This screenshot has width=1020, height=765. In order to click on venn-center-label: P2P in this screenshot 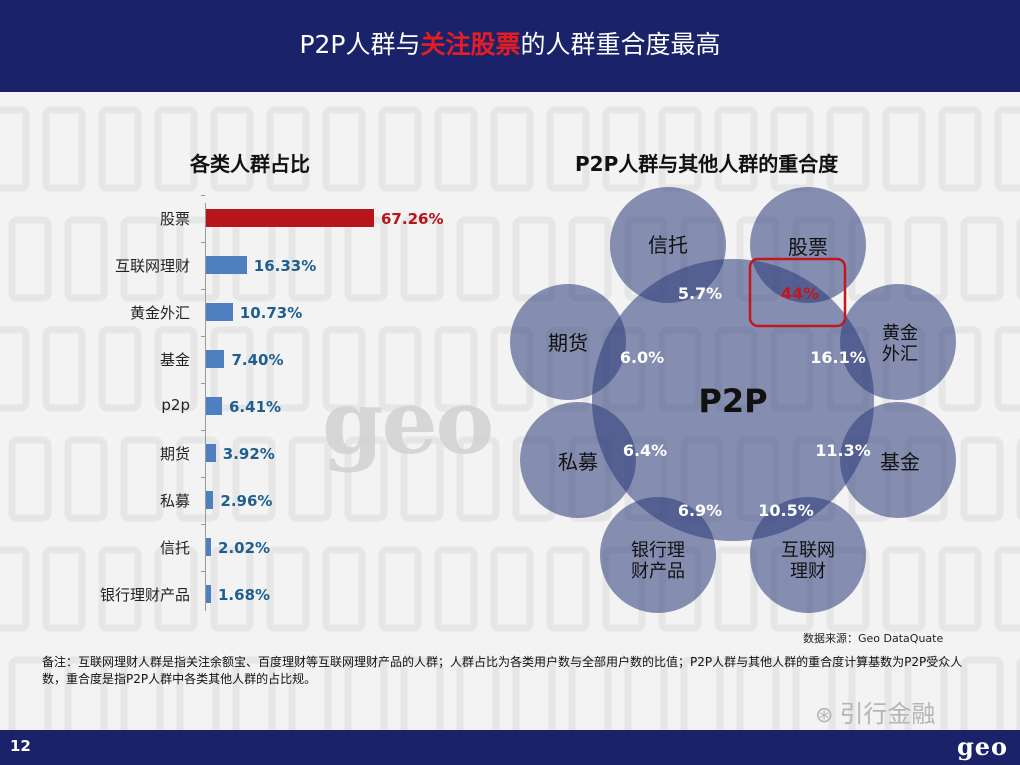, I will do `click(732, 401)`.